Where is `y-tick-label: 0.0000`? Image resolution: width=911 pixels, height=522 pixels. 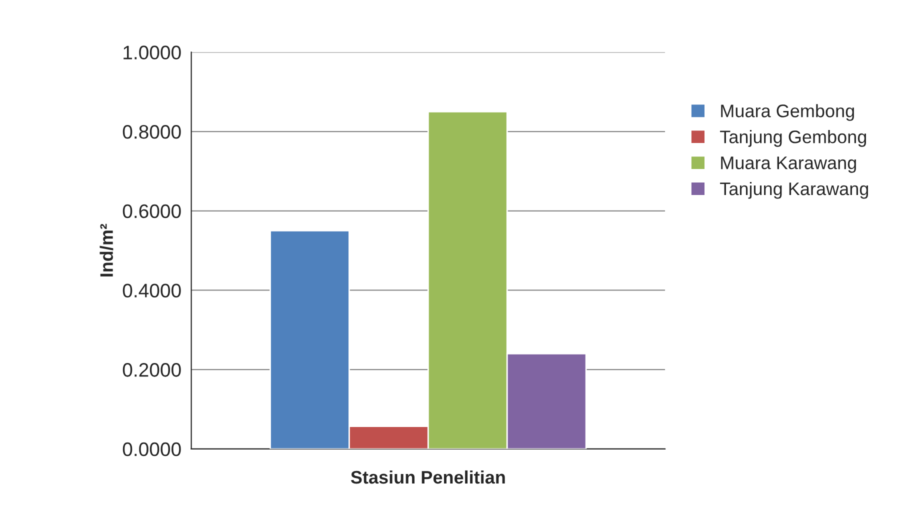 y-tick-label: 0.0000 is located at coordinates (151, 449).